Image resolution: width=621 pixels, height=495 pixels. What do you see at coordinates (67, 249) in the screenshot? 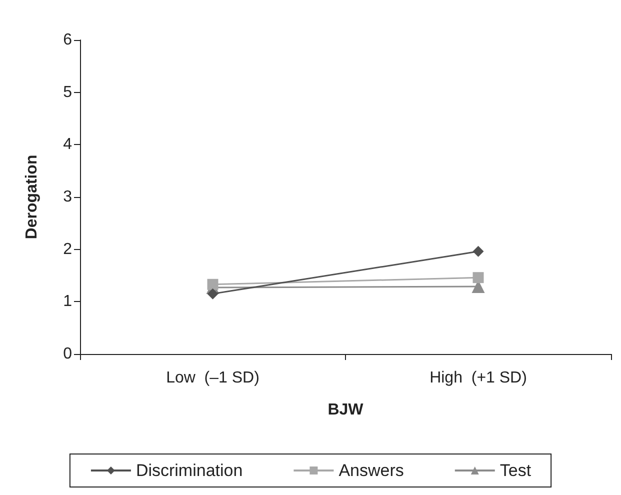
I see `y-tick-label: 2` at bounding box center [67, 249].